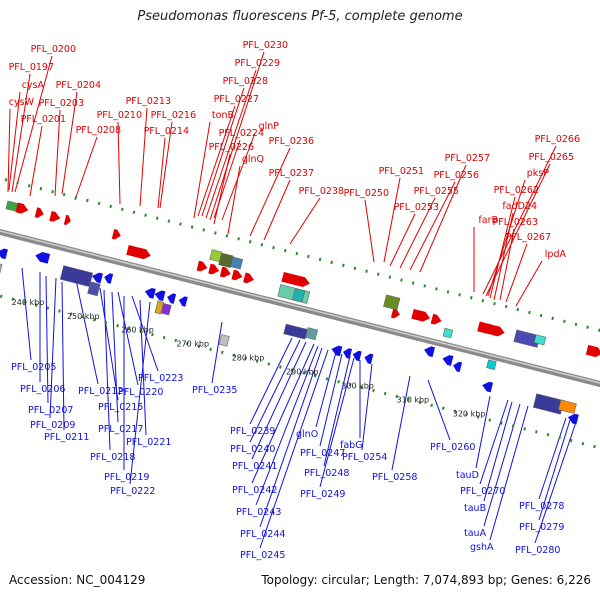  Describe the element at coordinates (456, 175) in the screenshot. I see `forward-gene-label: PFL_0256` at that location.